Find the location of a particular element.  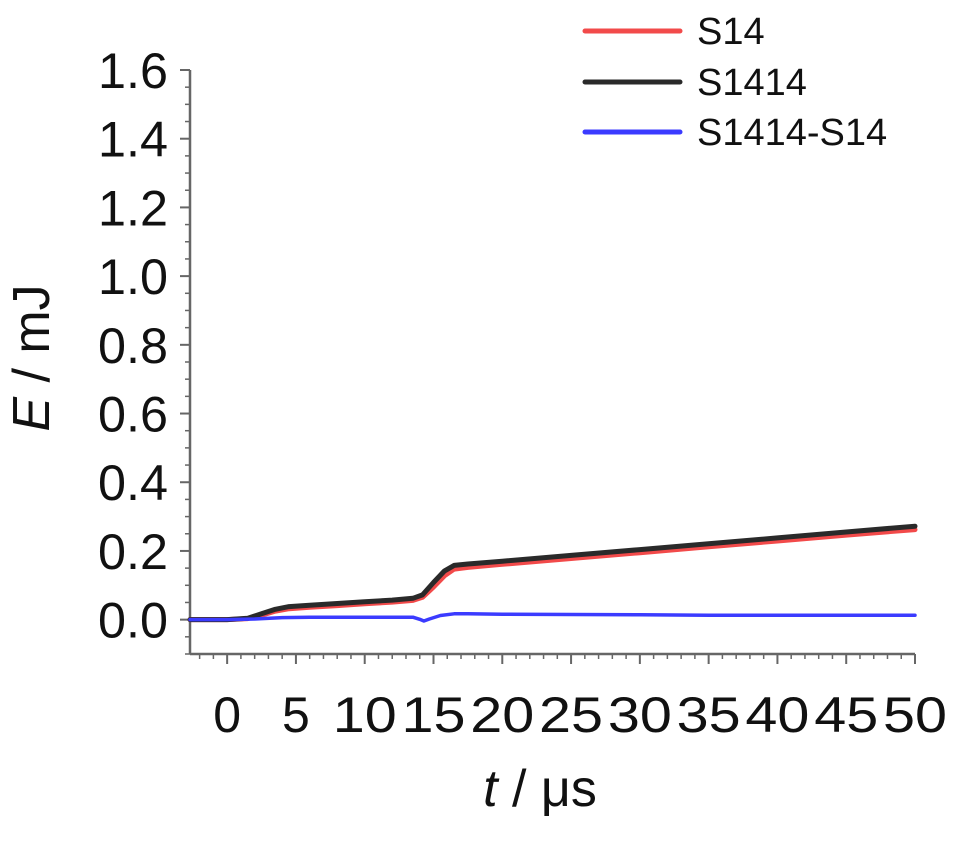

x-tick-label: 50 is located at coordinates (915, 715).